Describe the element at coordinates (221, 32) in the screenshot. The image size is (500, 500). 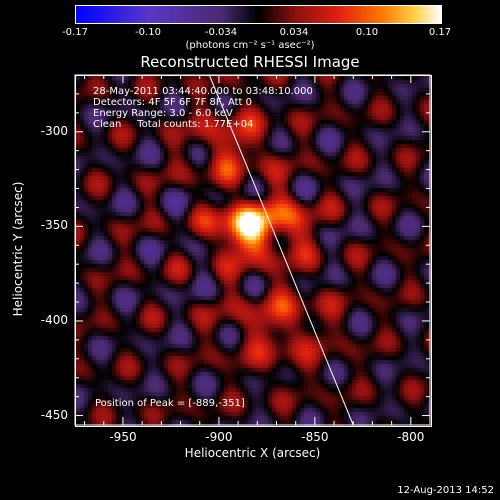
I see `colorbar-tick: -0.034` at that location.